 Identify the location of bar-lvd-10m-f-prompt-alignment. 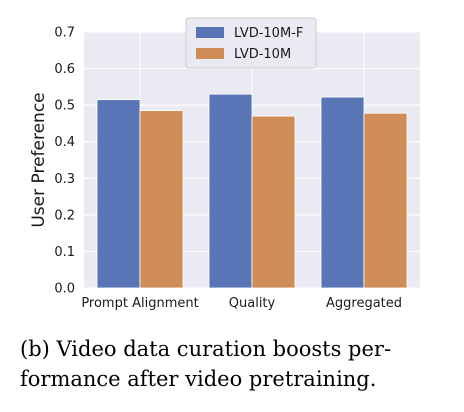
(118, 194).